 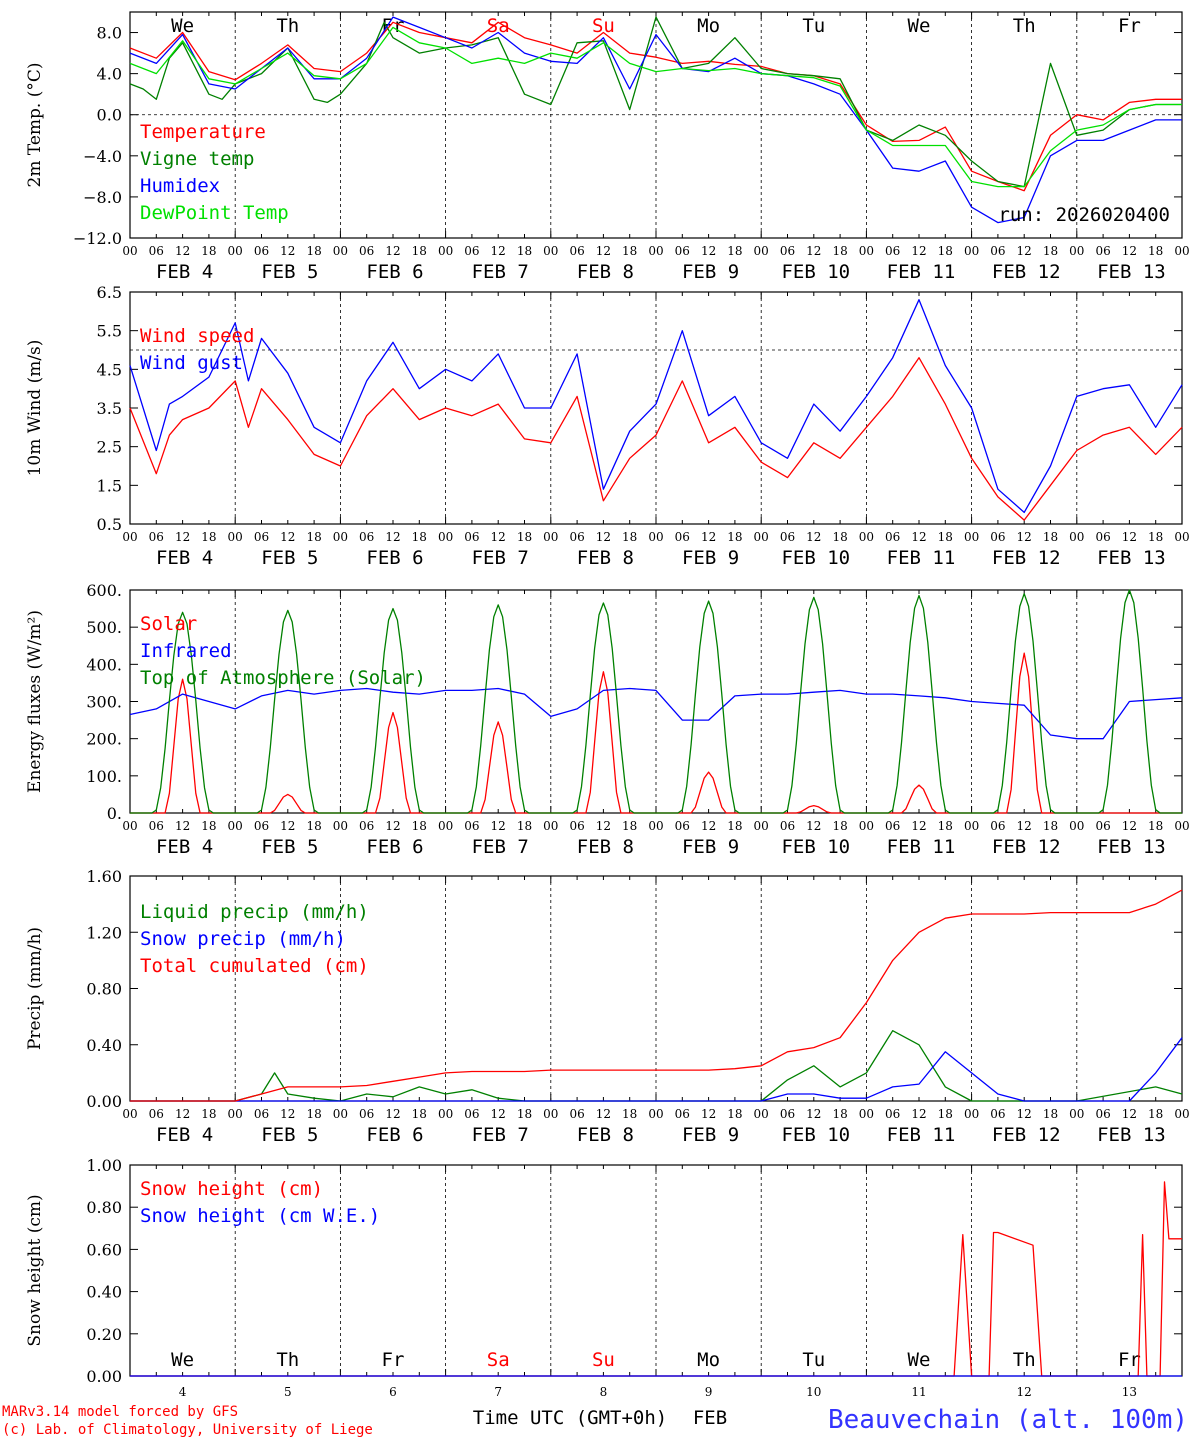 What do you see at coordinates (394, 272) in the screenshot?
I see `date-label: FEB 6` at bounding box center [394, 272].